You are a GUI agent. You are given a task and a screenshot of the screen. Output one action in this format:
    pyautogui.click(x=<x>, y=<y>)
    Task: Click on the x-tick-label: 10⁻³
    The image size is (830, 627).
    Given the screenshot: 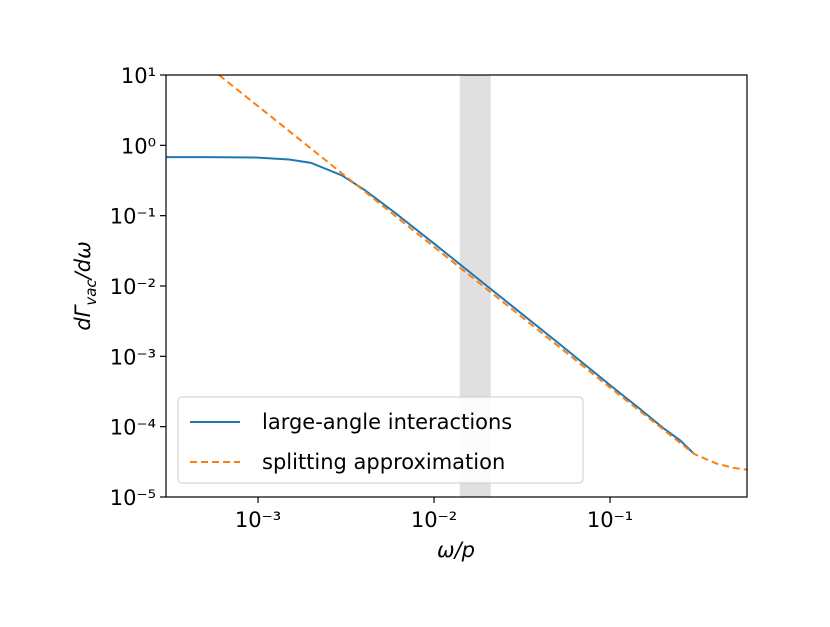 What is the action you would take?
    pyautogui.click(x=258, y=520)
    